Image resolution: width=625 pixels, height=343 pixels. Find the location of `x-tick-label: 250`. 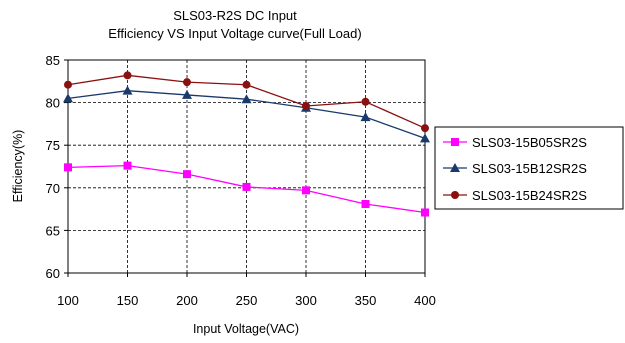

x-tick-label: 250 is located at coordinates (247, 300).